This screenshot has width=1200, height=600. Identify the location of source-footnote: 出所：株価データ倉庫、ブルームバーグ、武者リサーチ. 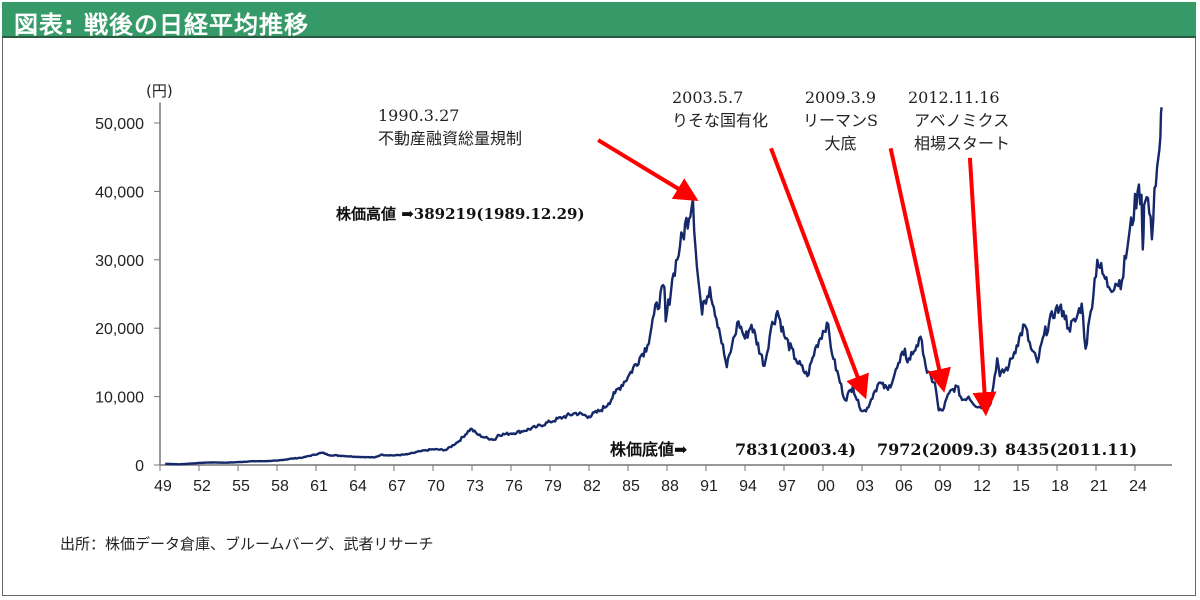
(247, 544).